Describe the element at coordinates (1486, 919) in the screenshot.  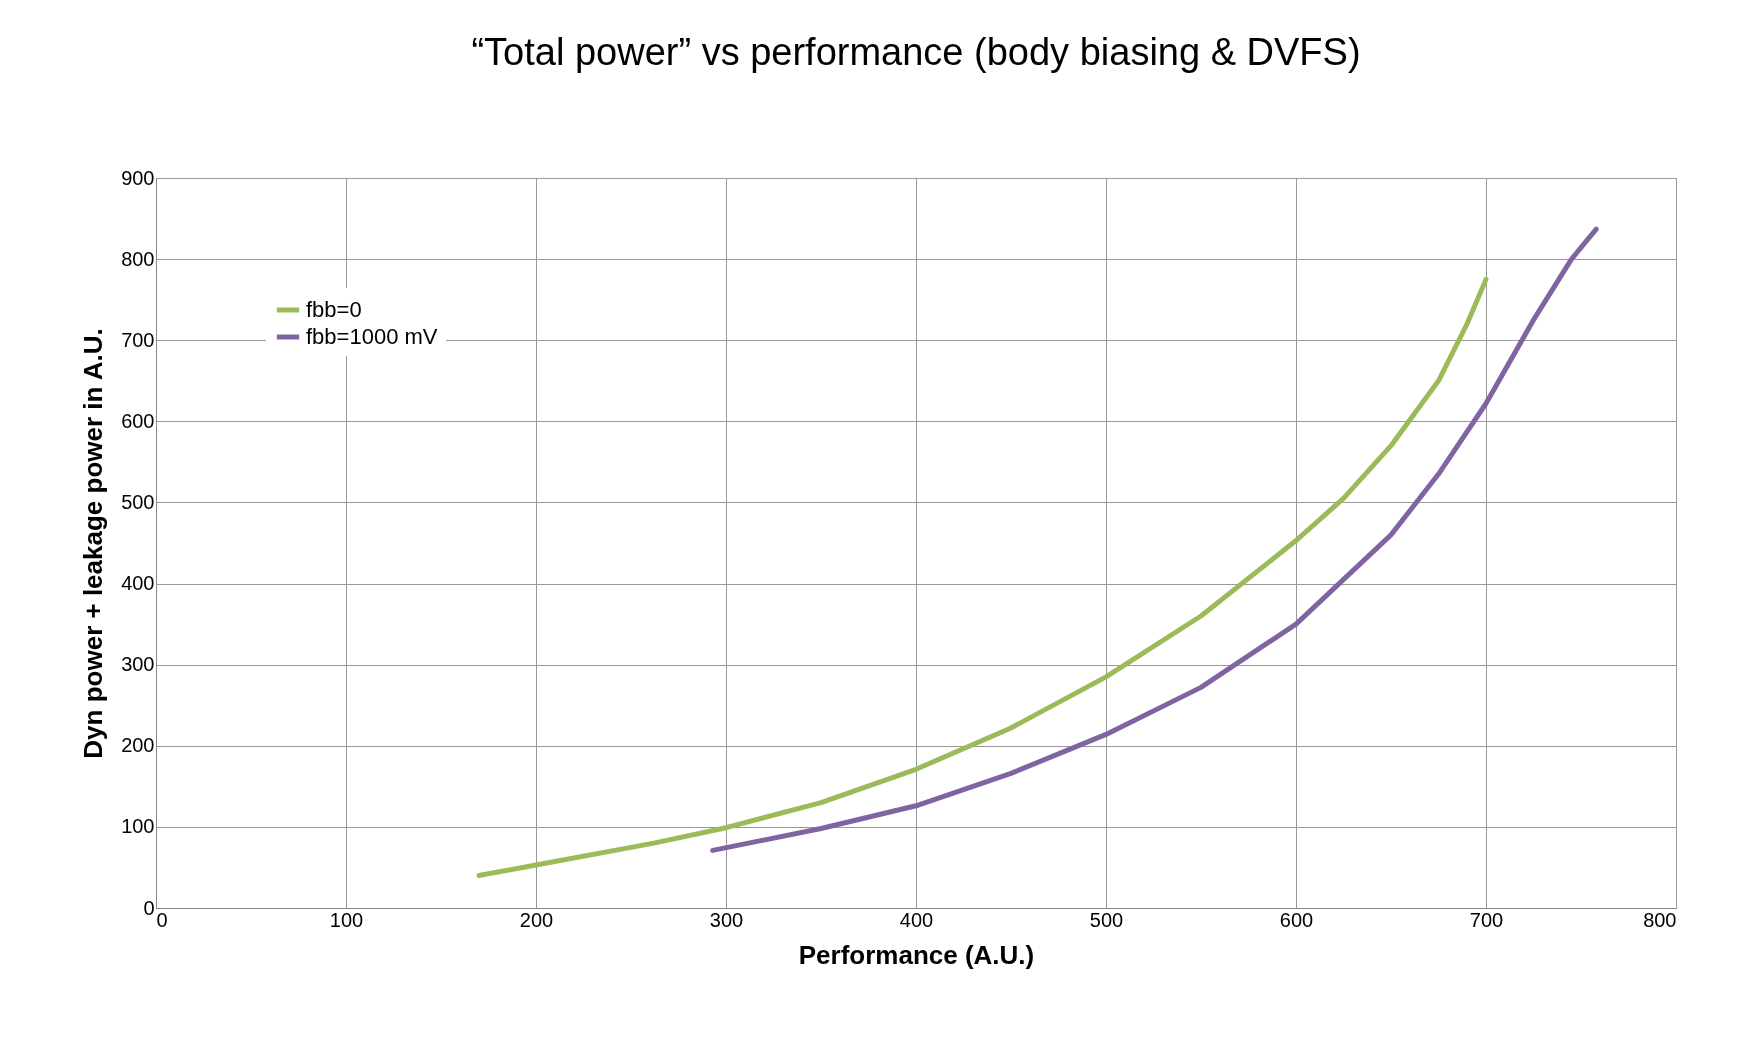
I see `x-tick-label: 700` at that location.